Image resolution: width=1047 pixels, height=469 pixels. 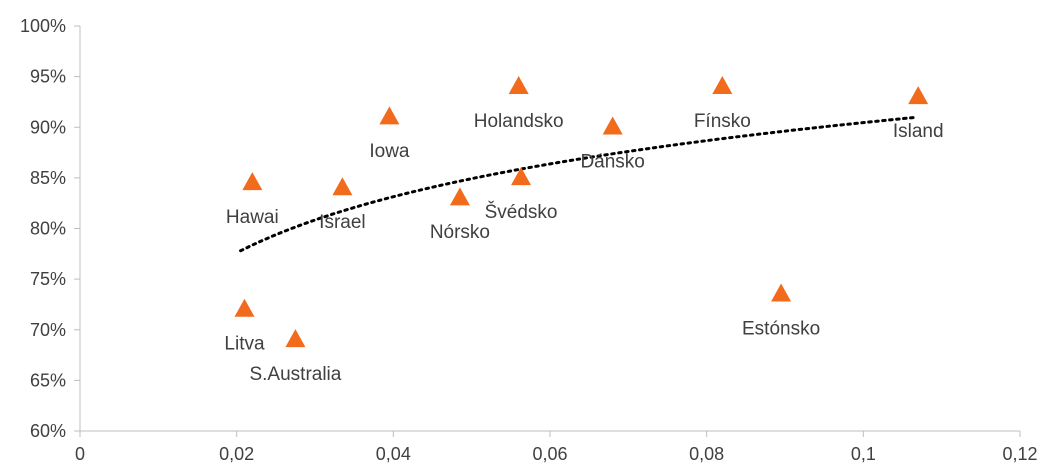 I want to click on y-axis-ticks: 60% 65% 70% 75% 80% 85% 90% 95% 100%, so click(x=50, y=228).